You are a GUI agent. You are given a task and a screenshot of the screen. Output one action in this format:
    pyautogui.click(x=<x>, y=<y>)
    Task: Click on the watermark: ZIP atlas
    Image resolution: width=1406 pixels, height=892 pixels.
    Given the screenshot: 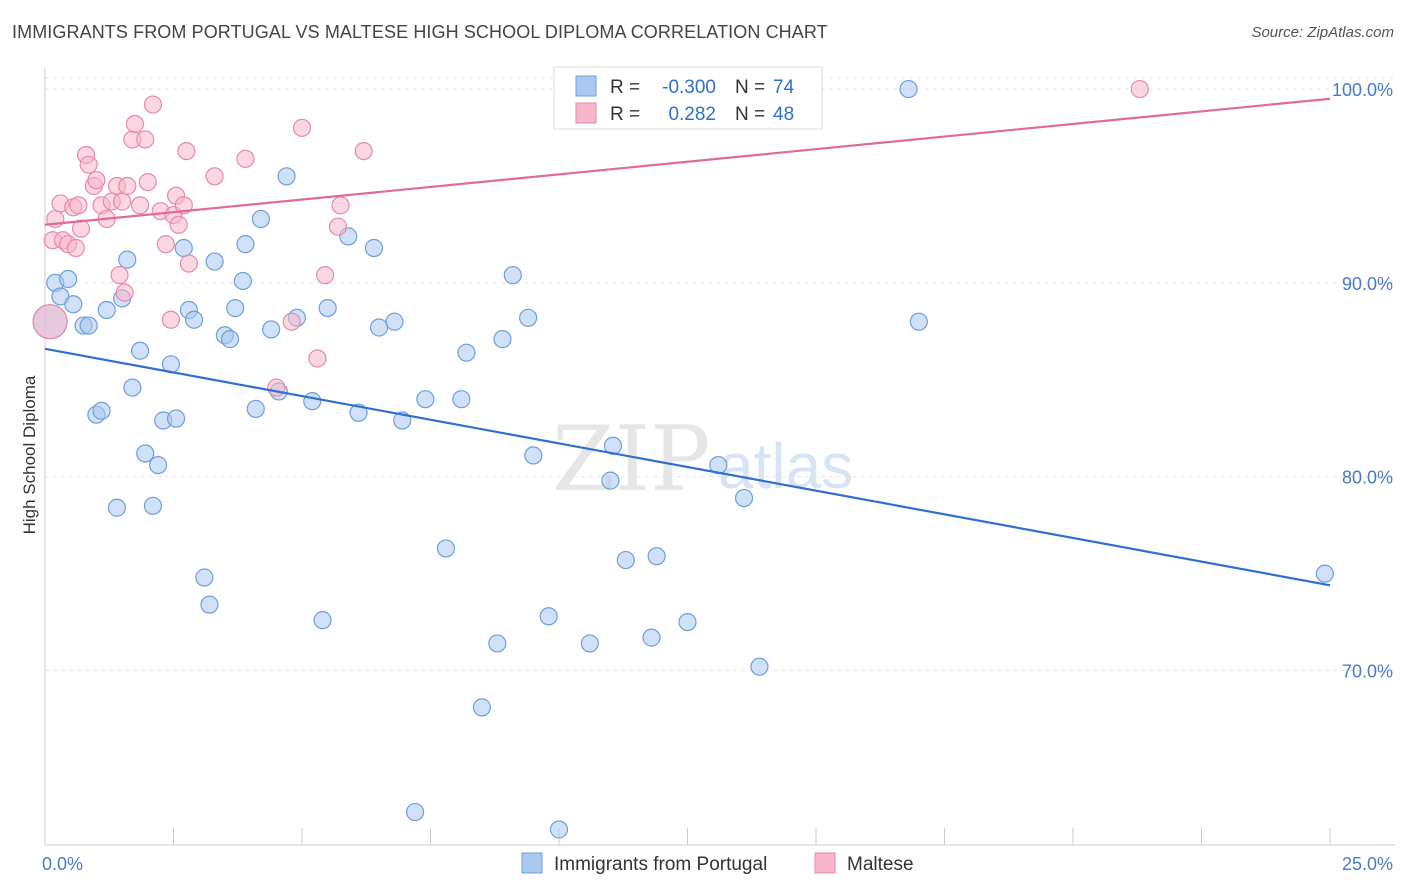 What is the action you would take?
    pyautogui.click(x=702, y=459)
    